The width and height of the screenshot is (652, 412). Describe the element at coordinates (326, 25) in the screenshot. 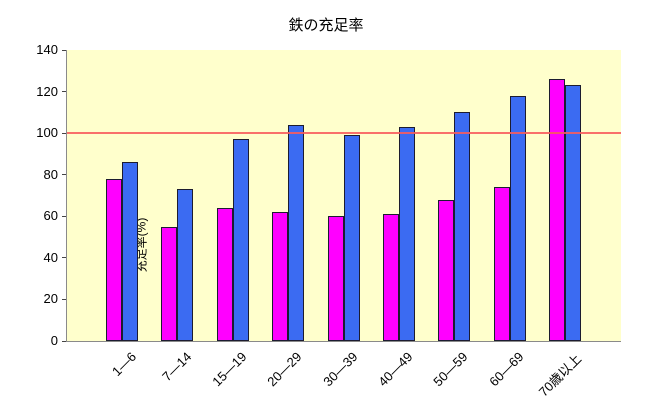

I see `chart-title: 鉄の充足率` at that location.